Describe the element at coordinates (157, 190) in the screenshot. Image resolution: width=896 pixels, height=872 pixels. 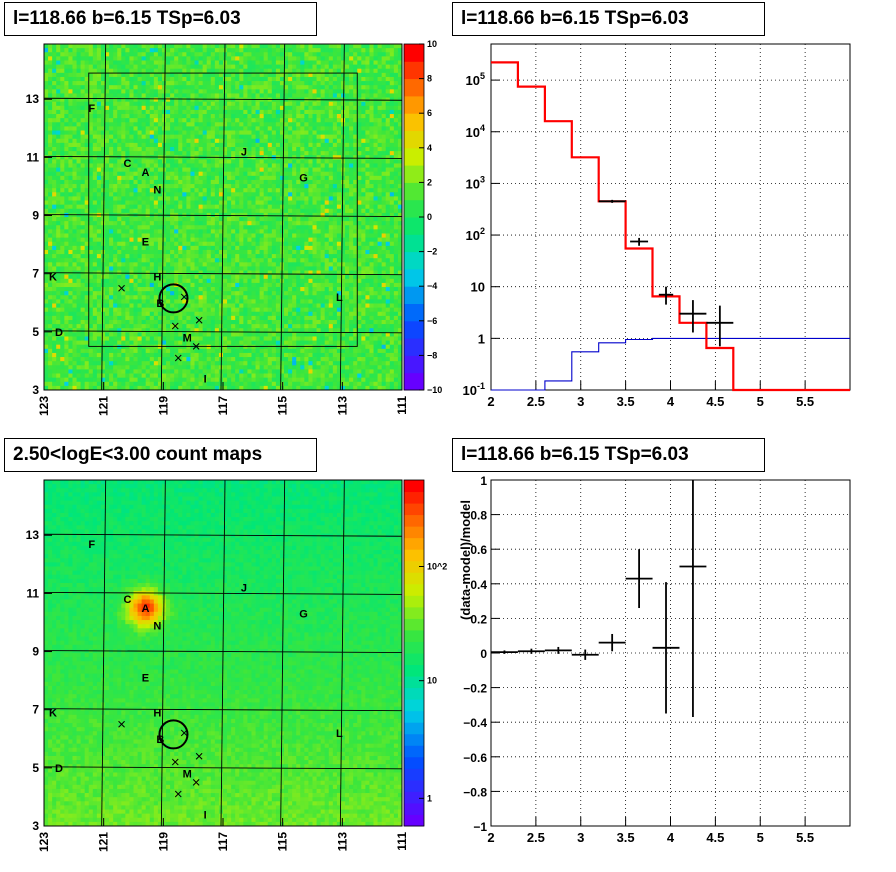
I see `residual-source-label-n: N` at that location.